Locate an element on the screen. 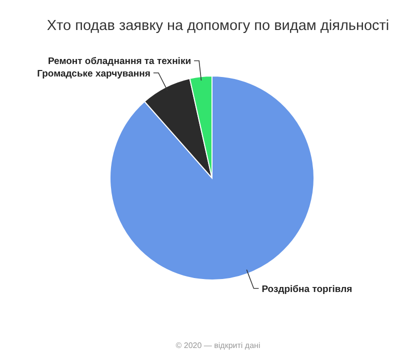  text: © 2020 — відкриті дані is located at coordinates (218, 345).